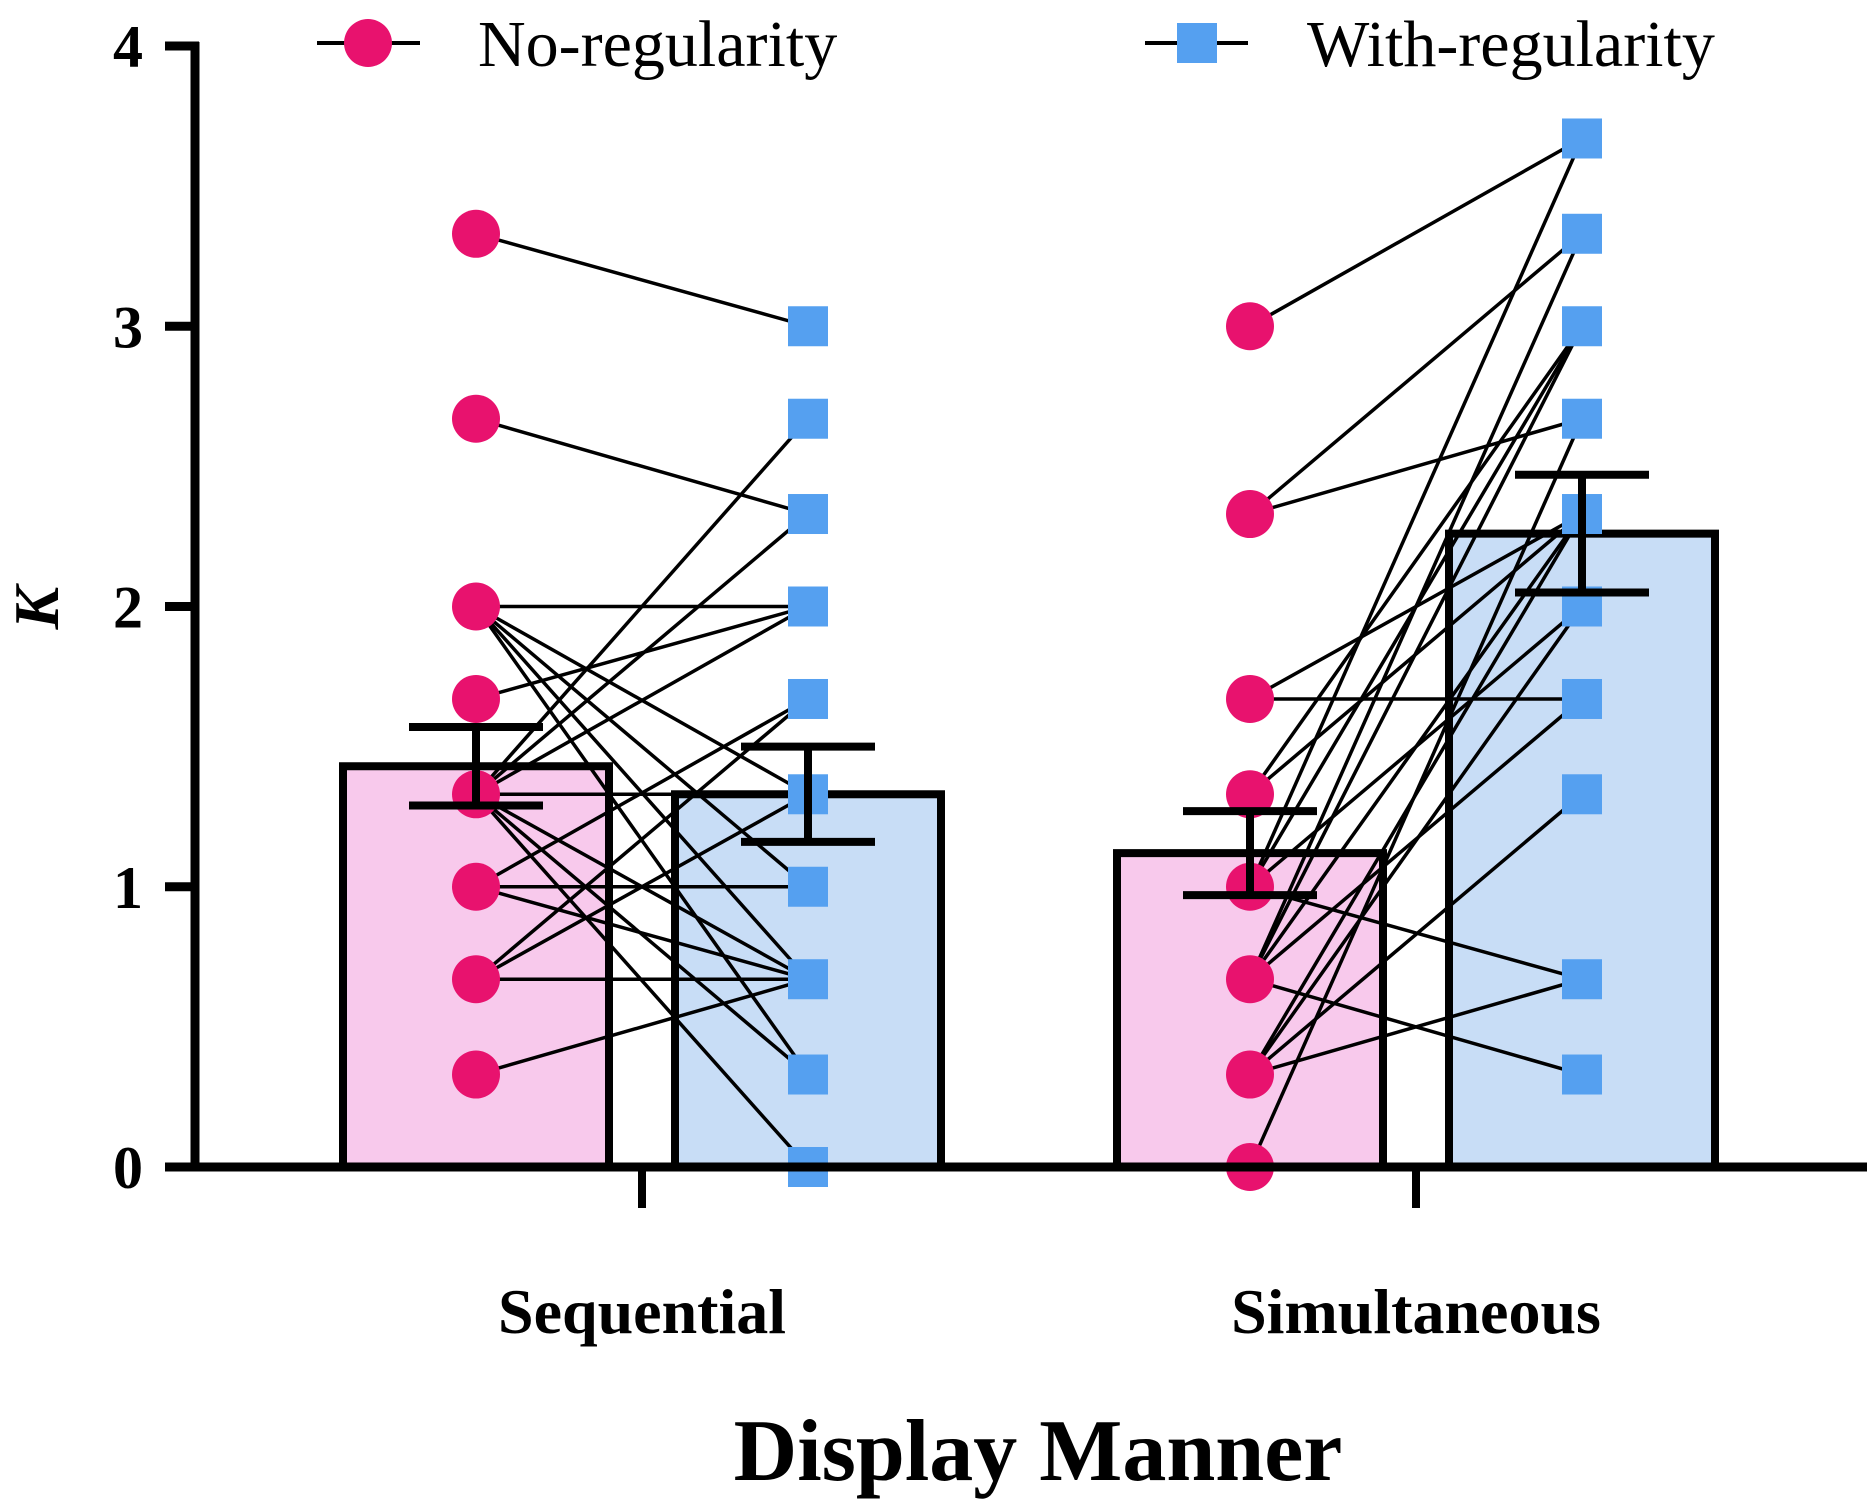 The height and width of the screenshot is (1501, 1867). Describe the element at coordinates (642, 1311) in the screenshot. I see `x-tick-label-sequential: Sequential` at that location.